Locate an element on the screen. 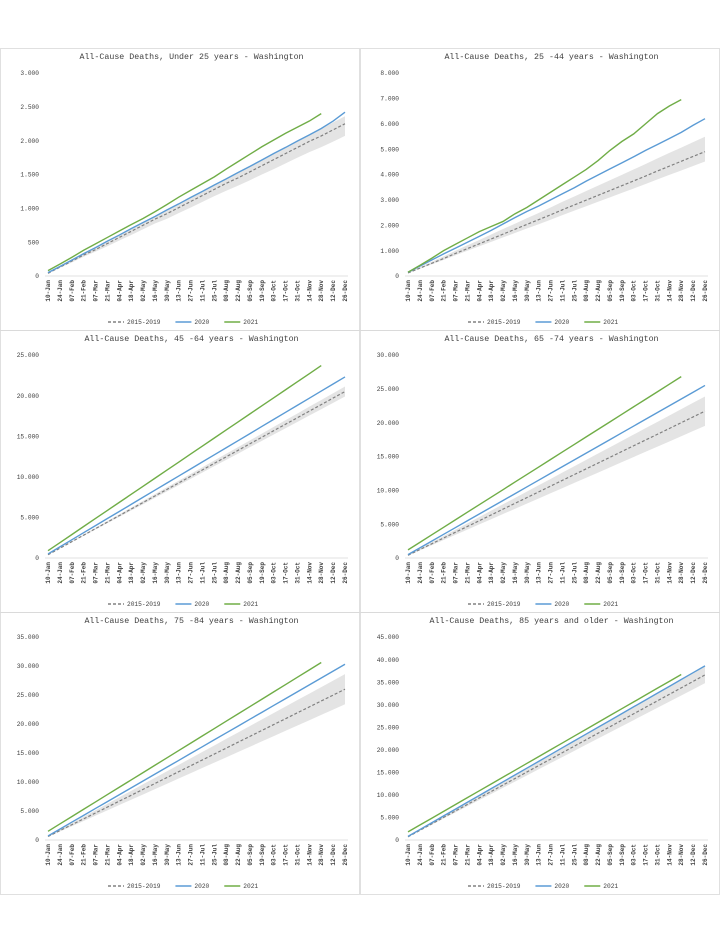 The height and width of the screenshot is (945, 720). y-tick-label: 2.000 is located at coordinates (29, 141).